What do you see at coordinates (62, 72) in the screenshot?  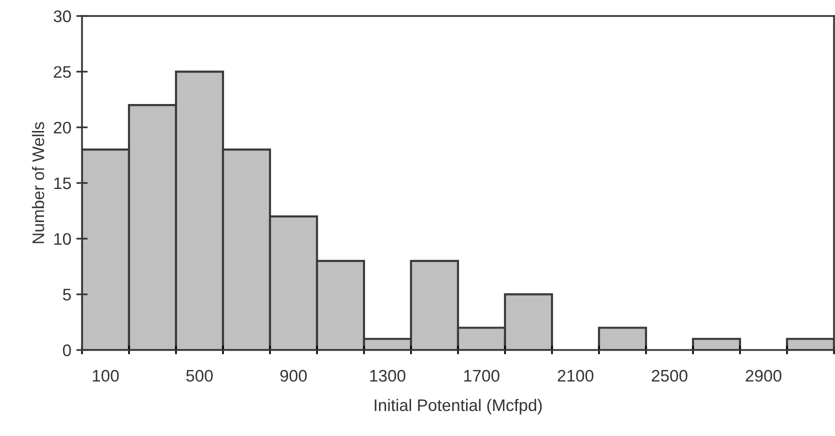 I see `y-tick-label: 25` at bounding box center [62, 72].